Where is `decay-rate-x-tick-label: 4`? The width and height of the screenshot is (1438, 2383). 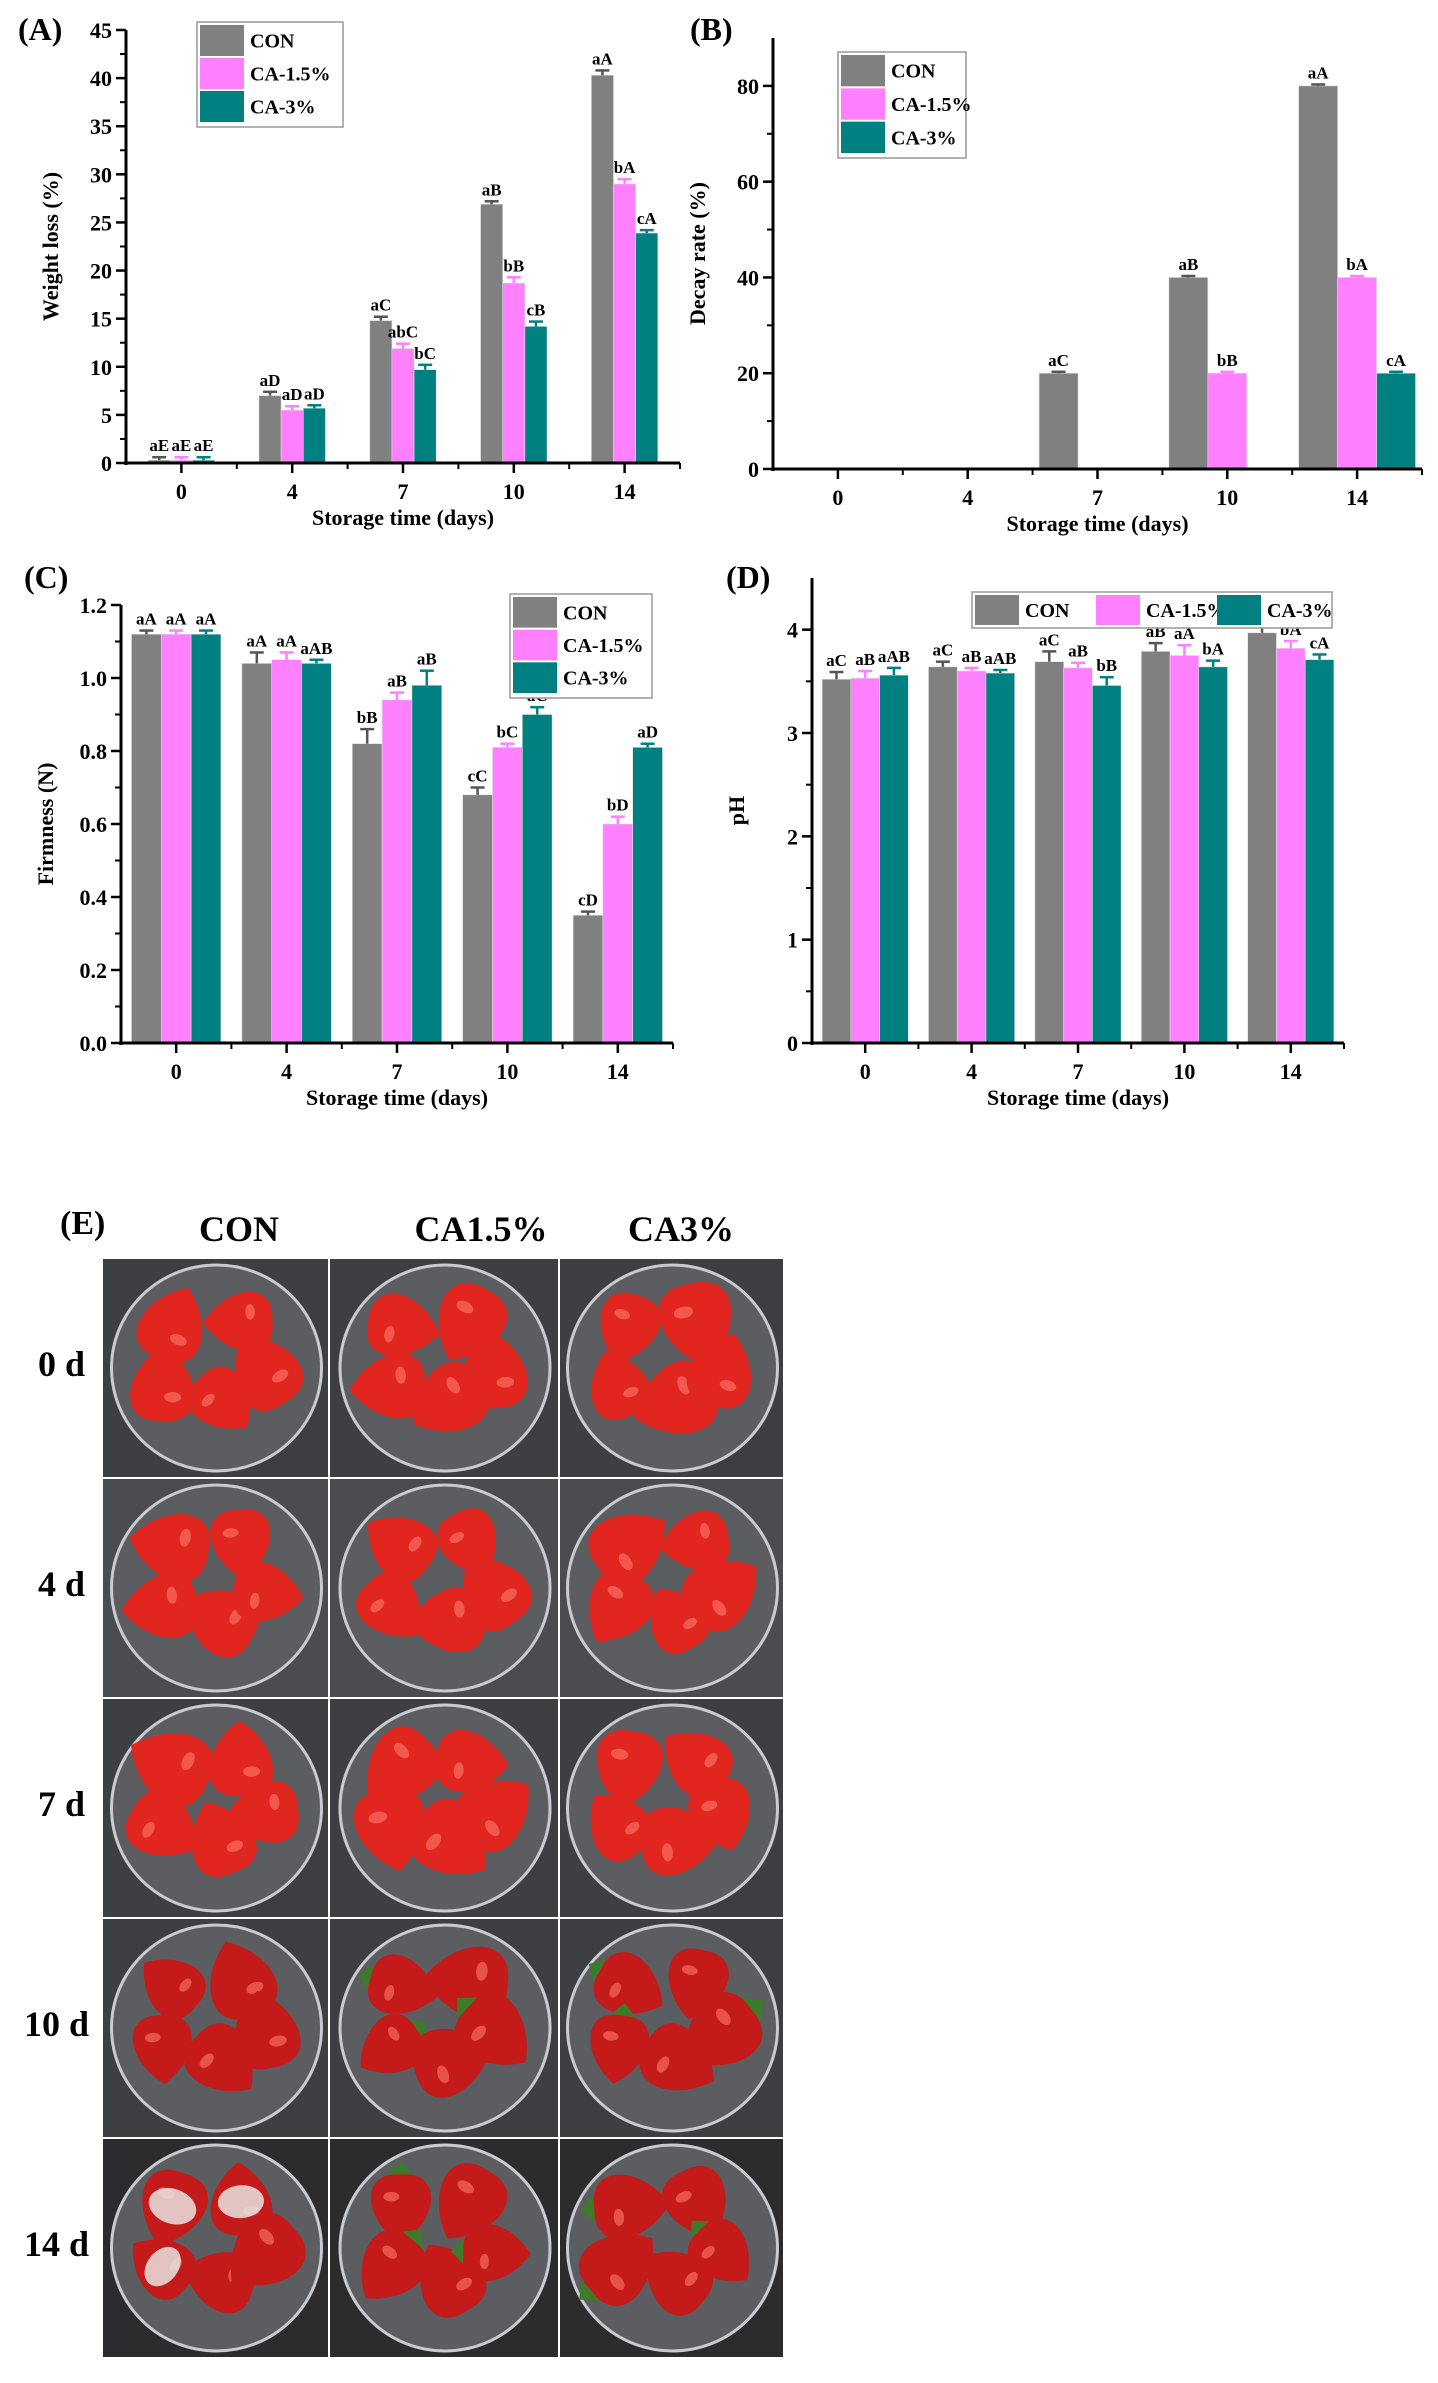
decay-rate-x-tick-label: 4 is located at coordinates (967, 497).